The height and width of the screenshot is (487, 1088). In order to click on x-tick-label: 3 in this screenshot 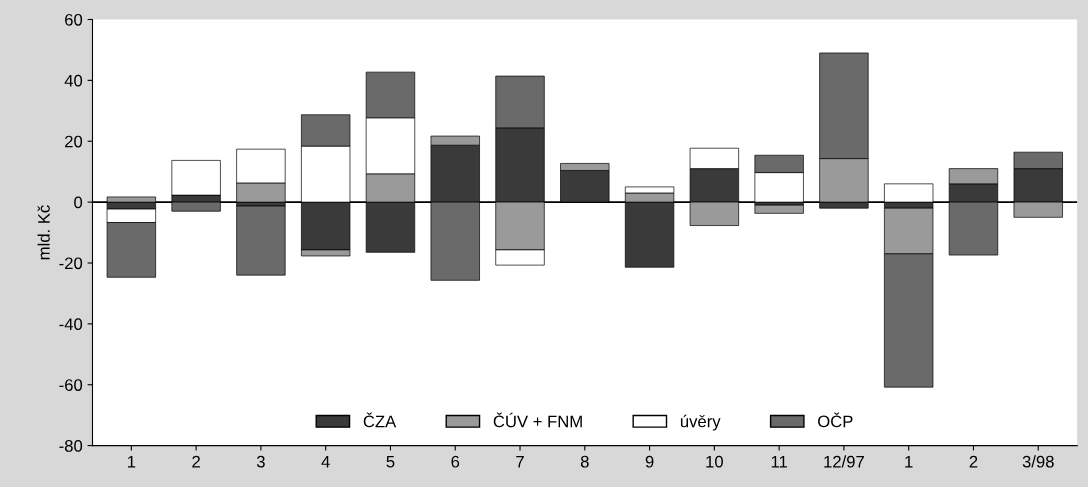, I will do `click(260, 461)`.